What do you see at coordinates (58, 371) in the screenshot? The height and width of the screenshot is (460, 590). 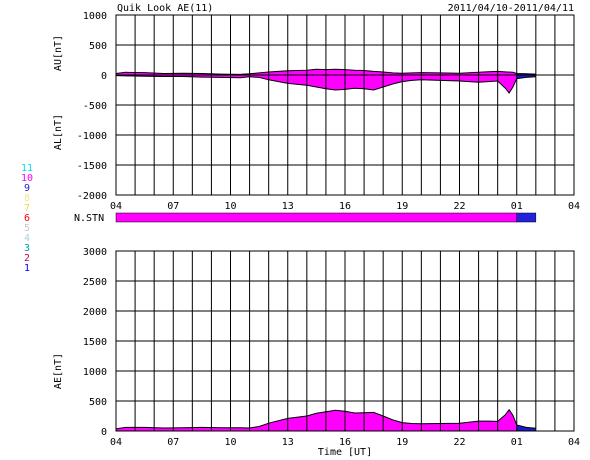 I see `ae-axis-label: AE[nT]` at bounding box center [58, 371].